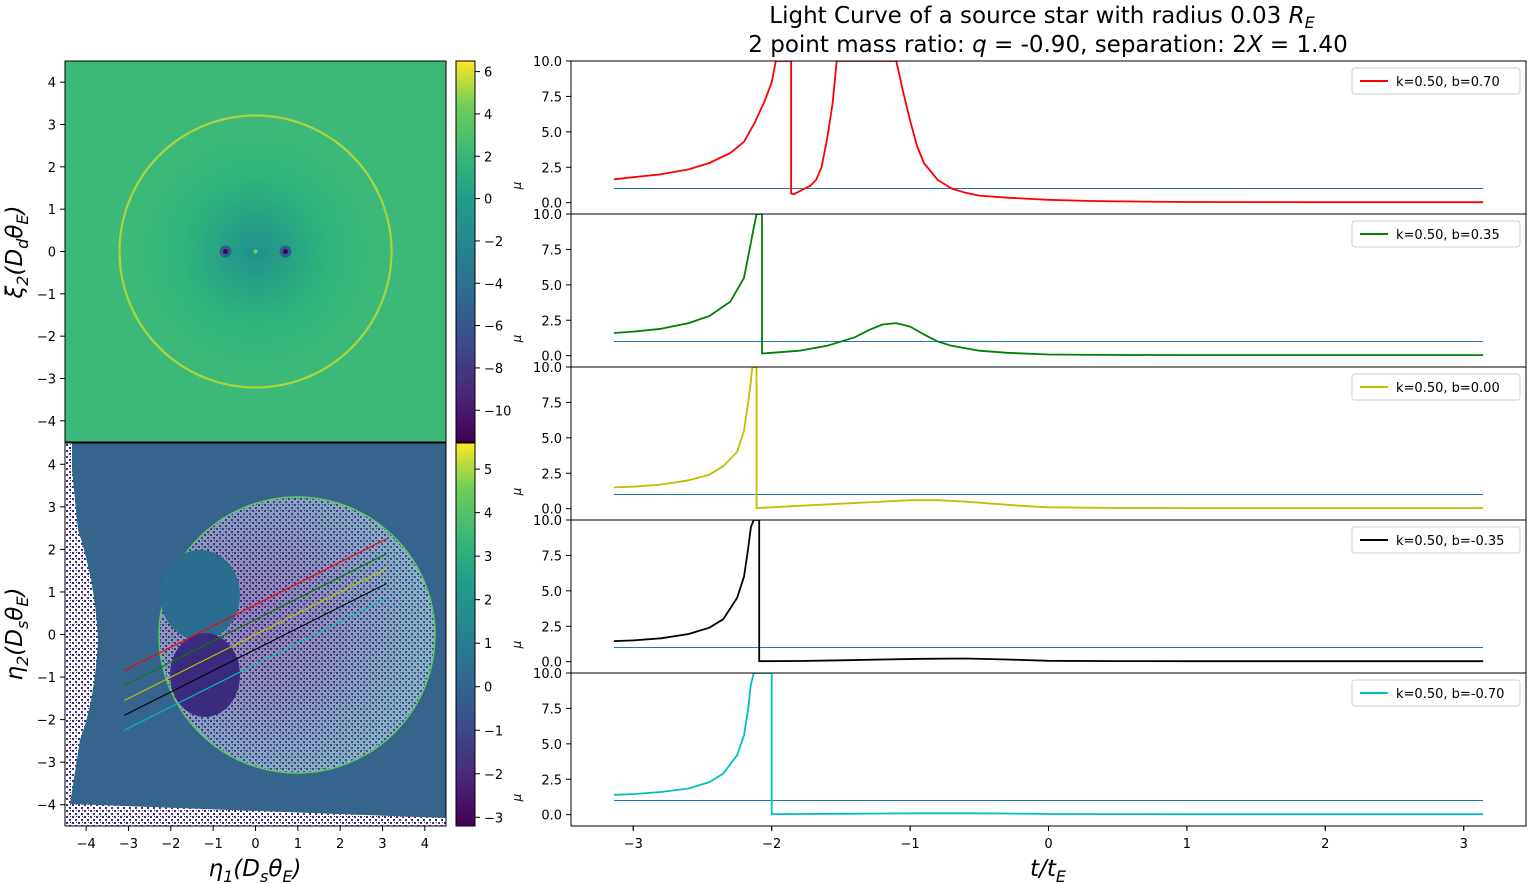 This screenshot has height=883, width=1528. I want to click on lens-y-tick-label: 4, so click(52, 83).